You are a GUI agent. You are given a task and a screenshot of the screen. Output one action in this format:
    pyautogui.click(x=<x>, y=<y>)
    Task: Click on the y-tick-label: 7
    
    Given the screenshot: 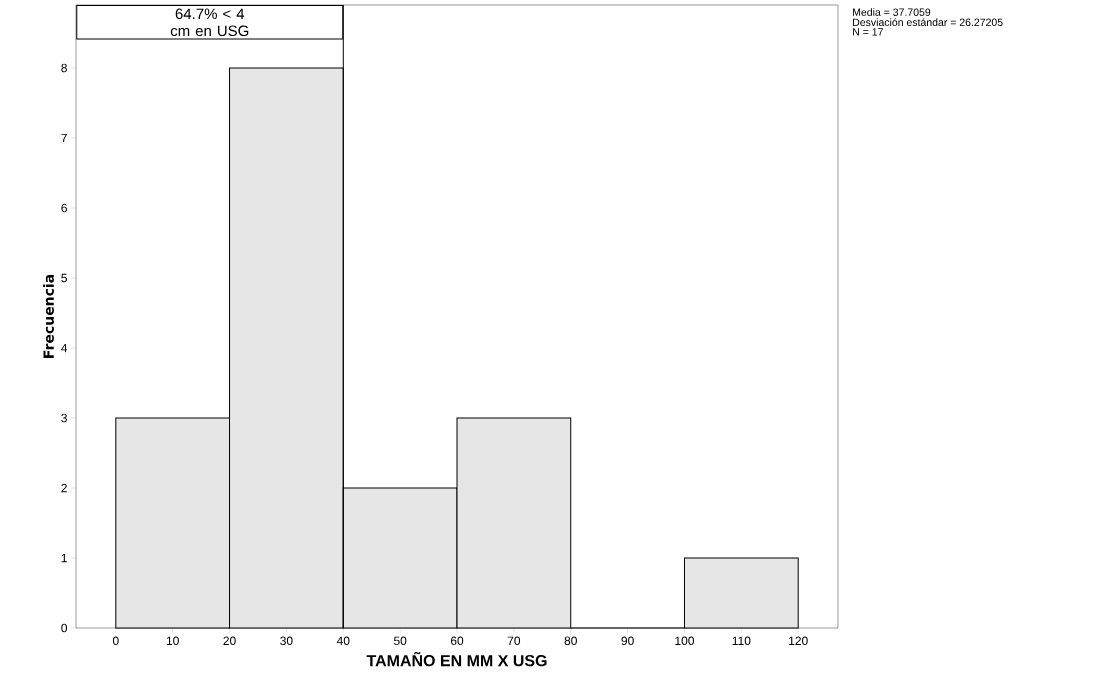 What is the action you would take?
    pyautogui.click(x=64, y=138)
    